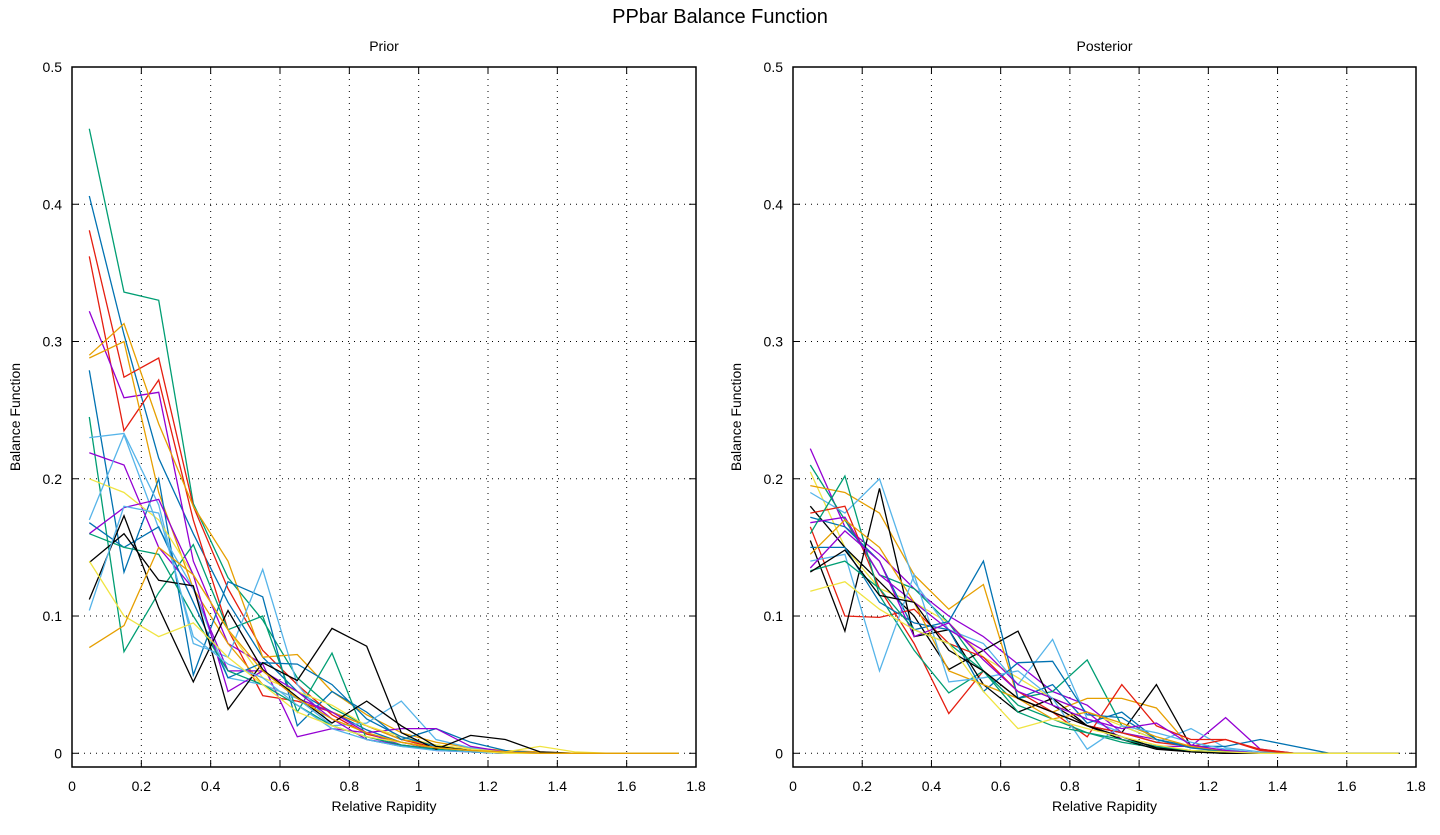 The width and height of the screenshot is (1440, 835). I want to click on figure-title: PPbar Balance Function, so click(720, 17).